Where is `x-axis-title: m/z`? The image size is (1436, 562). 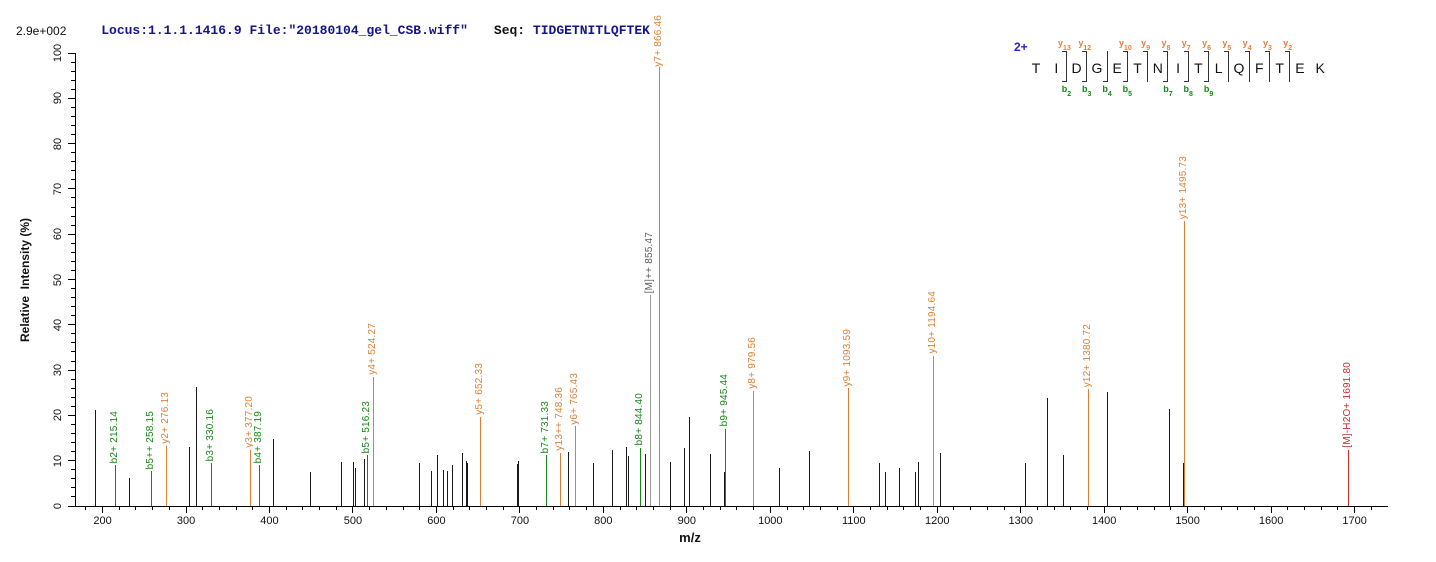 x-axis-title: m/z is located at coordinates (690, 537).